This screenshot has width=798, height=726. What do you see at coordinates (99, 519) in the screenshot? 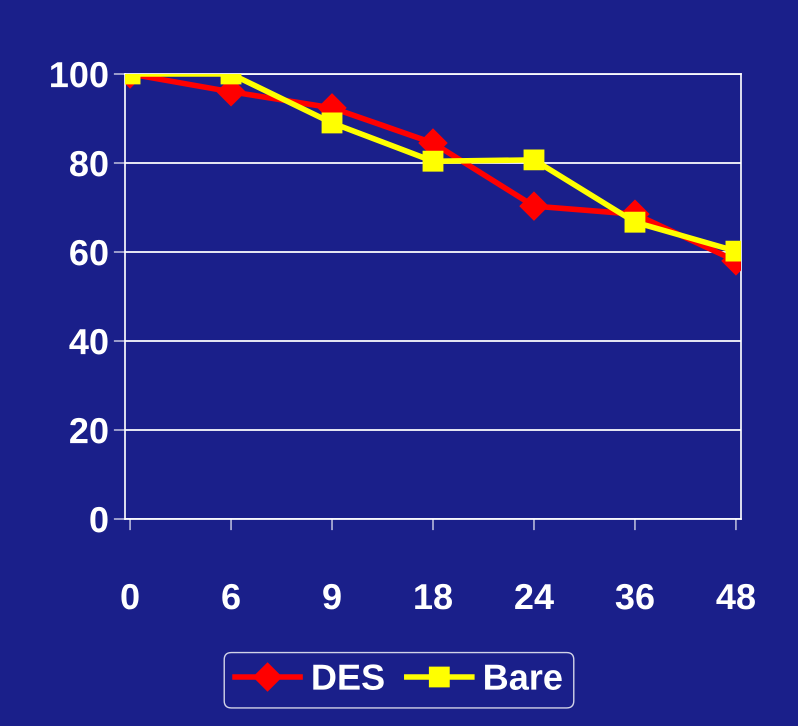
I see `y-tick-label: 0` at bounding box center [99, 519].